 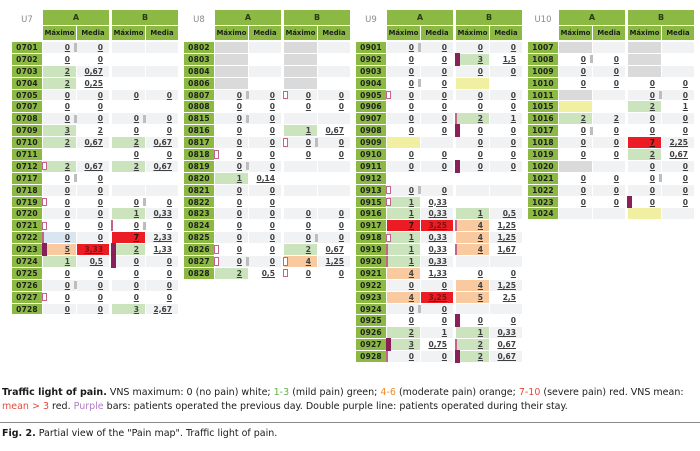 I want to click on cell-value: 5, so click(x=67, y=250).